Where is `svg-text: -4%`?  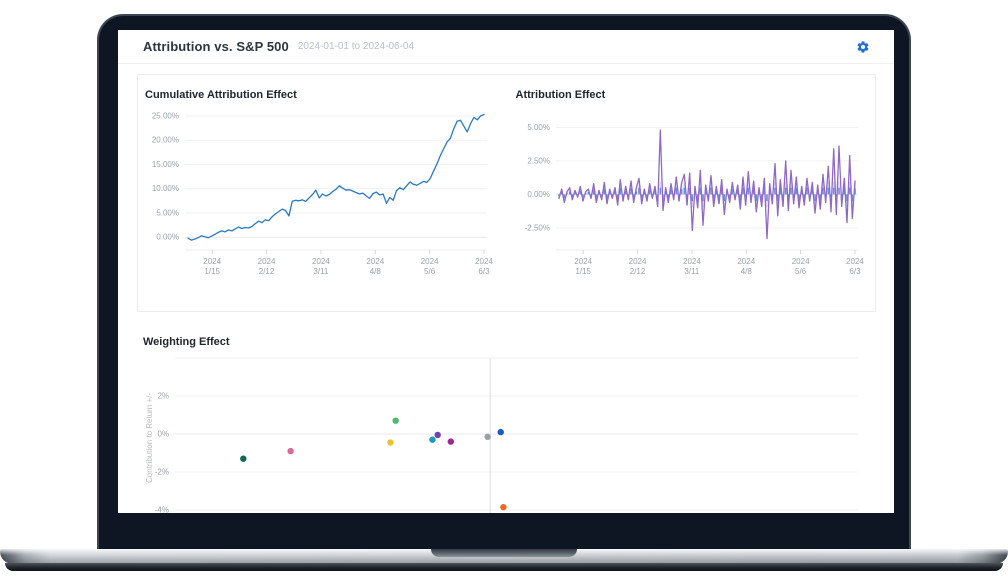
svg-text: -4% is located at coordinates (162, 509).